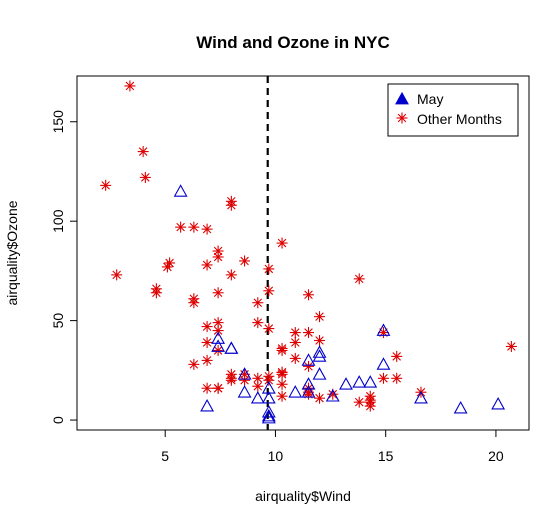 The image size is (557, 528). Describe the element at coordinates (58, 420) in the screenshot. I see `y-tick-label: 0` at that location.